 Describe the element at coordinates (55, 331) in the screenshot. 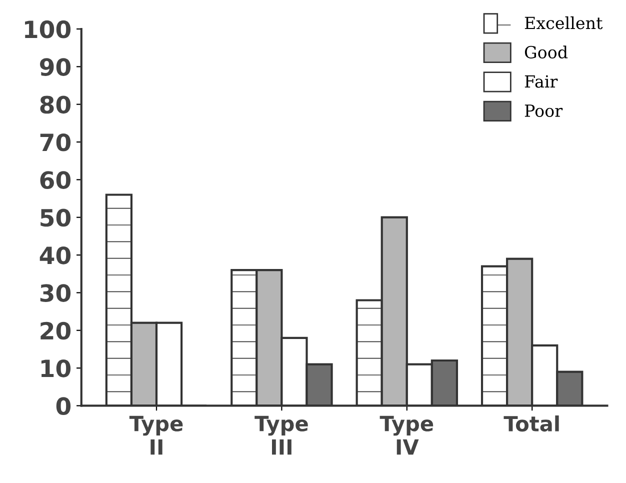

I see `y-tick-label: 20` at that location.